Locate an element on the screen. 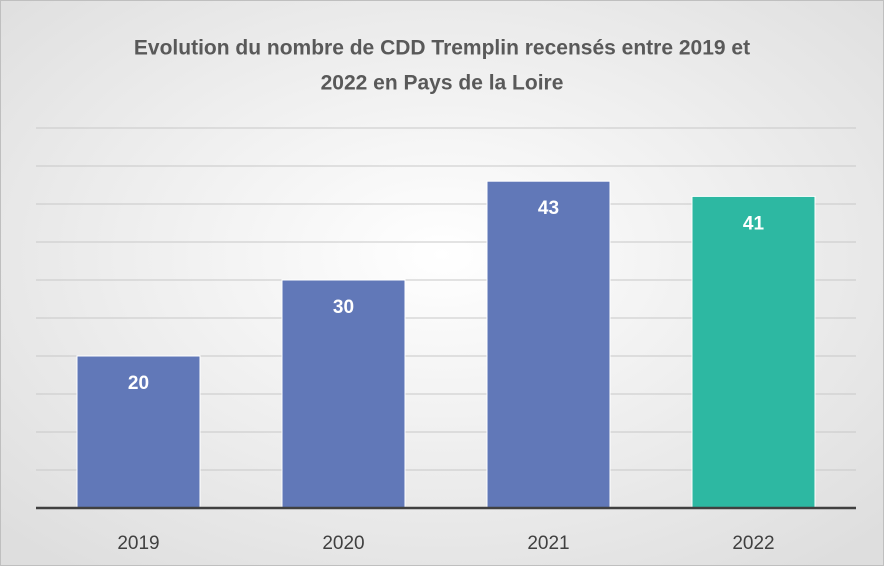 This screenshot has width=884, height=566. x-tick-label: 2021 is located at coordinates (548, 543).